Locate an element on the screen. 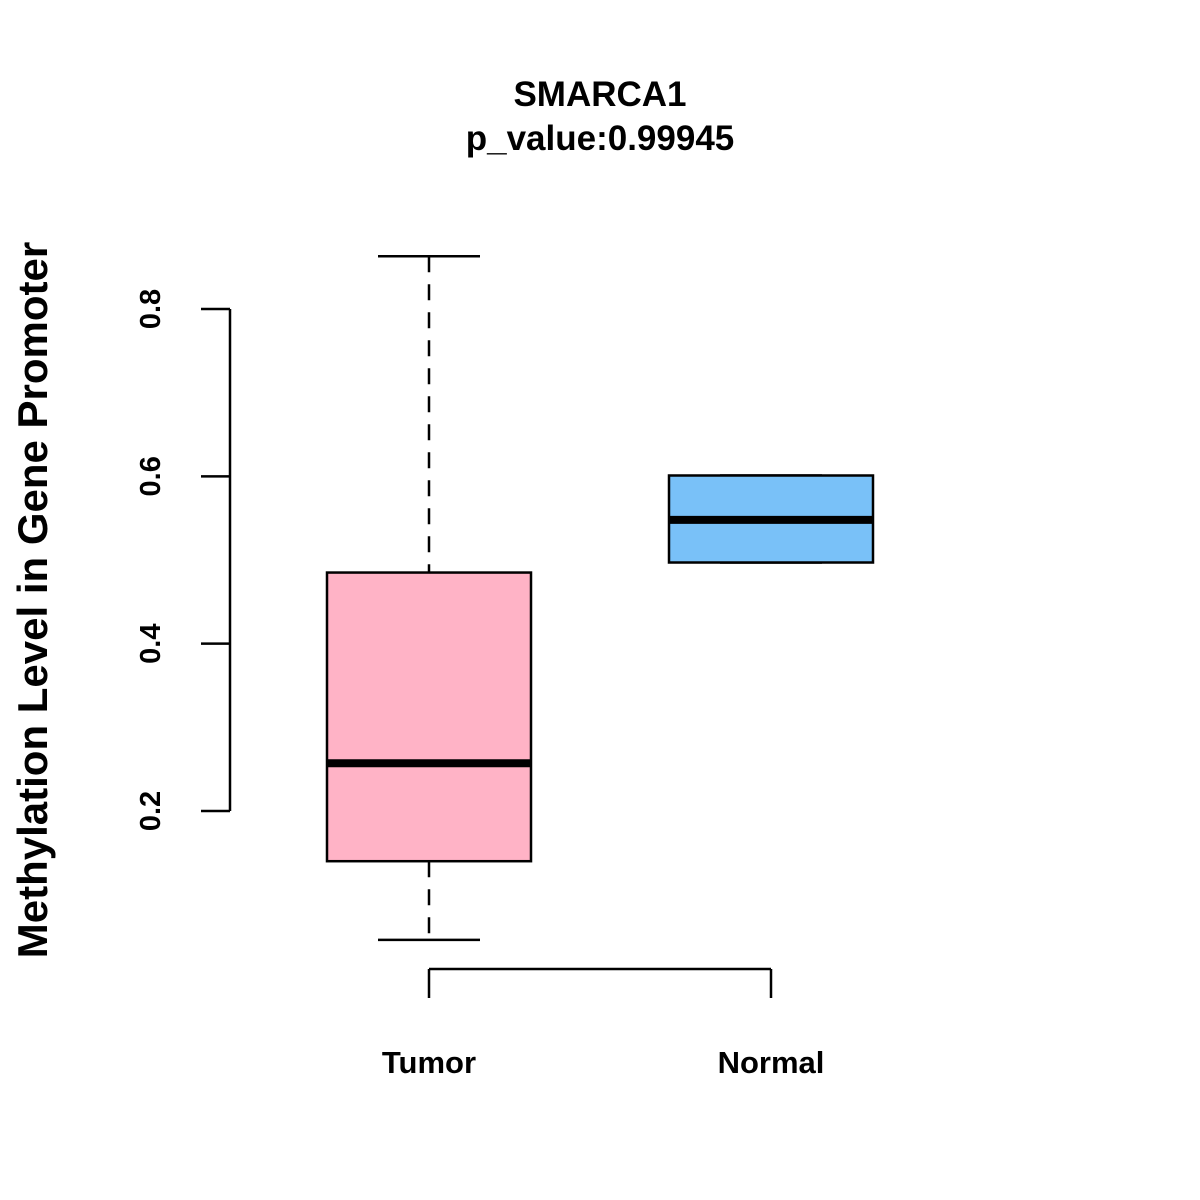 This screenshot has height=1200, width=1200. y-tick-label-0: 0.2 is located at coordinates (151, 811).